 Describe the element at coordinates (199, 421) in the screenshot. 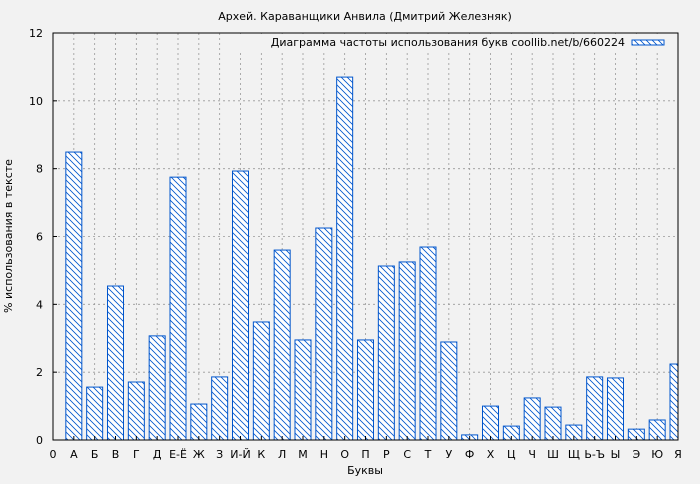

I see `bar-Ж` at that location.